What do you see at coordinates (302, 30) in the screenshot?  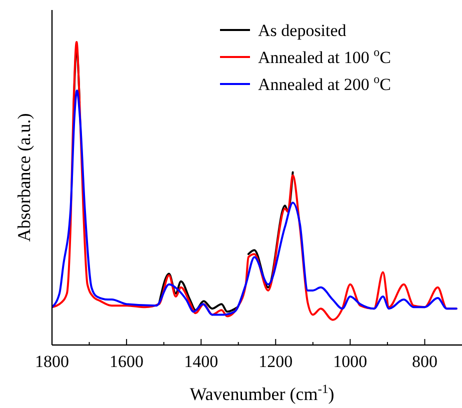 I see `legend-label: As deposited` at bounding box center [302, 30].